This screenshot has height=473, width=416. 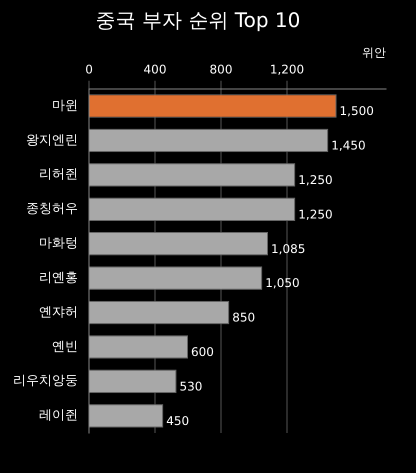 What do you see at coordinates (221, 69) in the screenshot?
I see `x-tick-label: 800` at bounding box center [221, 69].